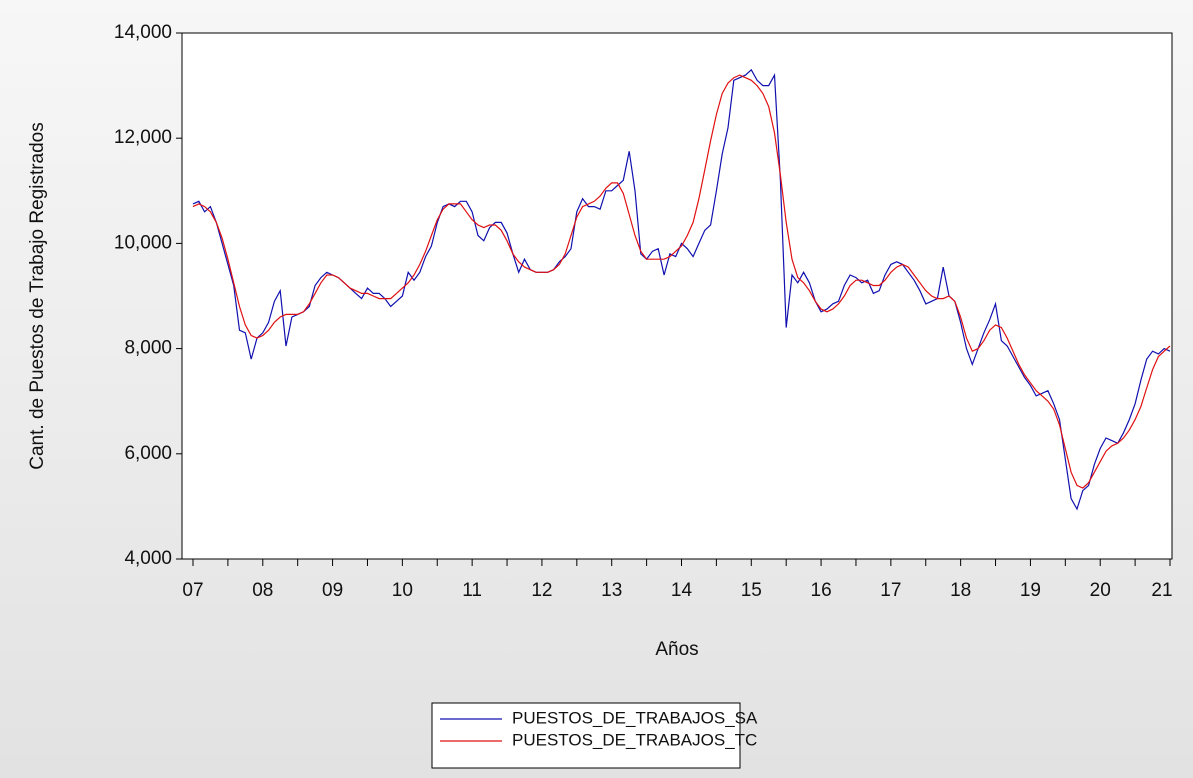 This screenshot has width=1193, height=778. I want to click on x-tick-label: 11, so click(472, 590).